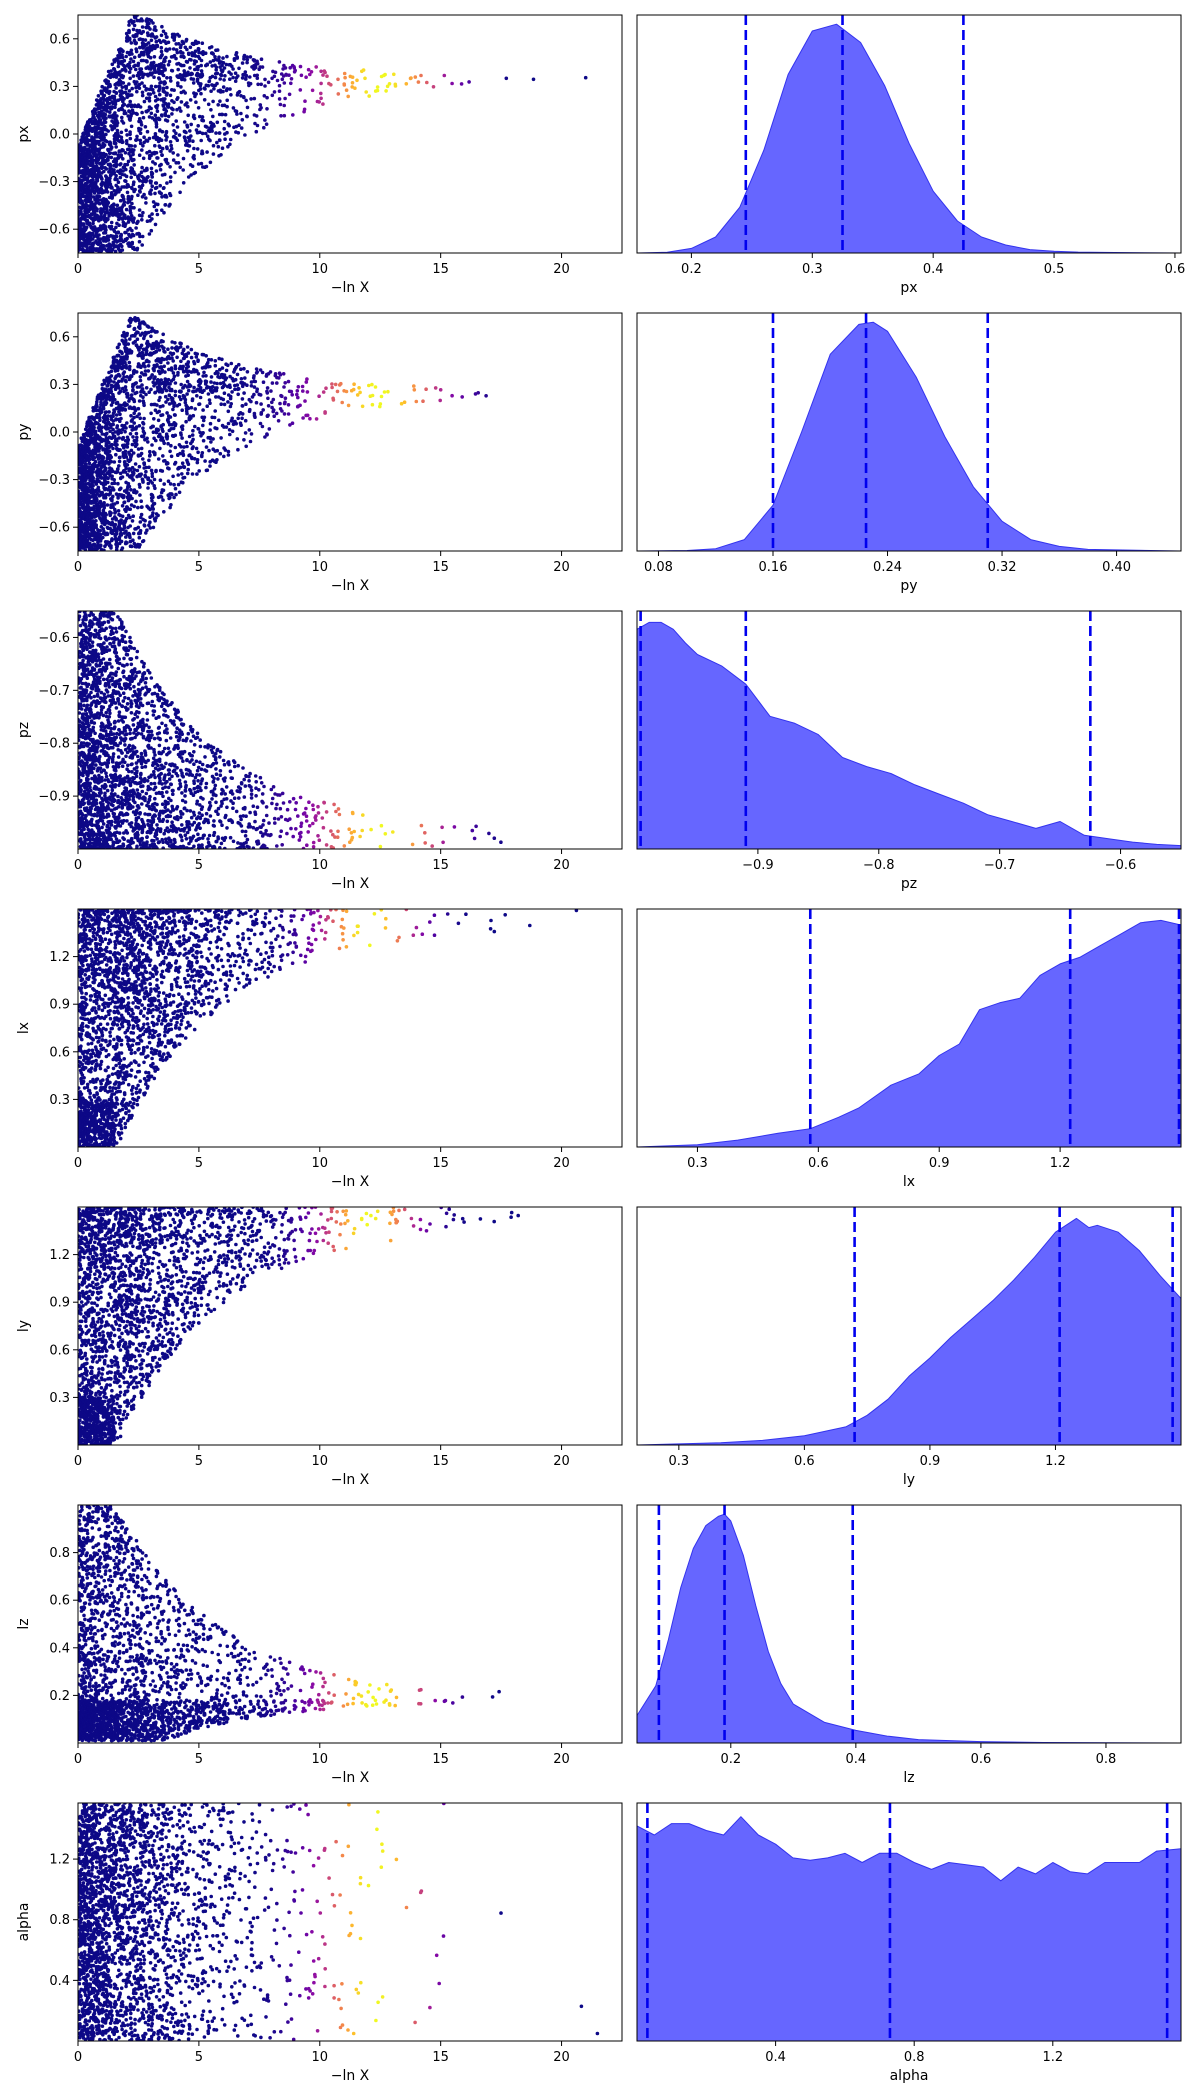  What do you see at coordinates (59, 87) in the screenshot?
I see `trace-px-y-tick-label: 0.3` at bounding box center [59, 87].